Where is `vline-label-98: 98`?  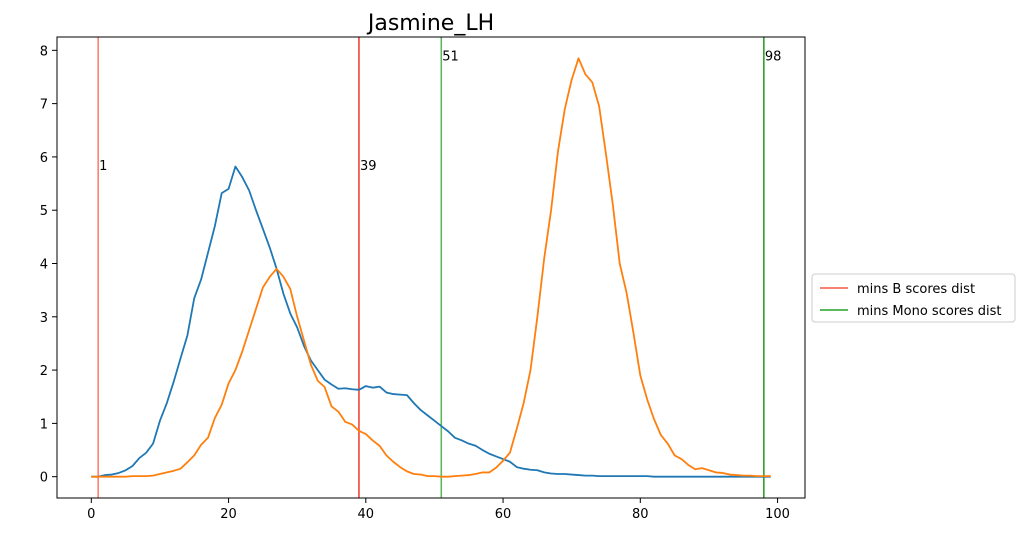
vline-label-98: 98 is located at coordinates (773, 57).